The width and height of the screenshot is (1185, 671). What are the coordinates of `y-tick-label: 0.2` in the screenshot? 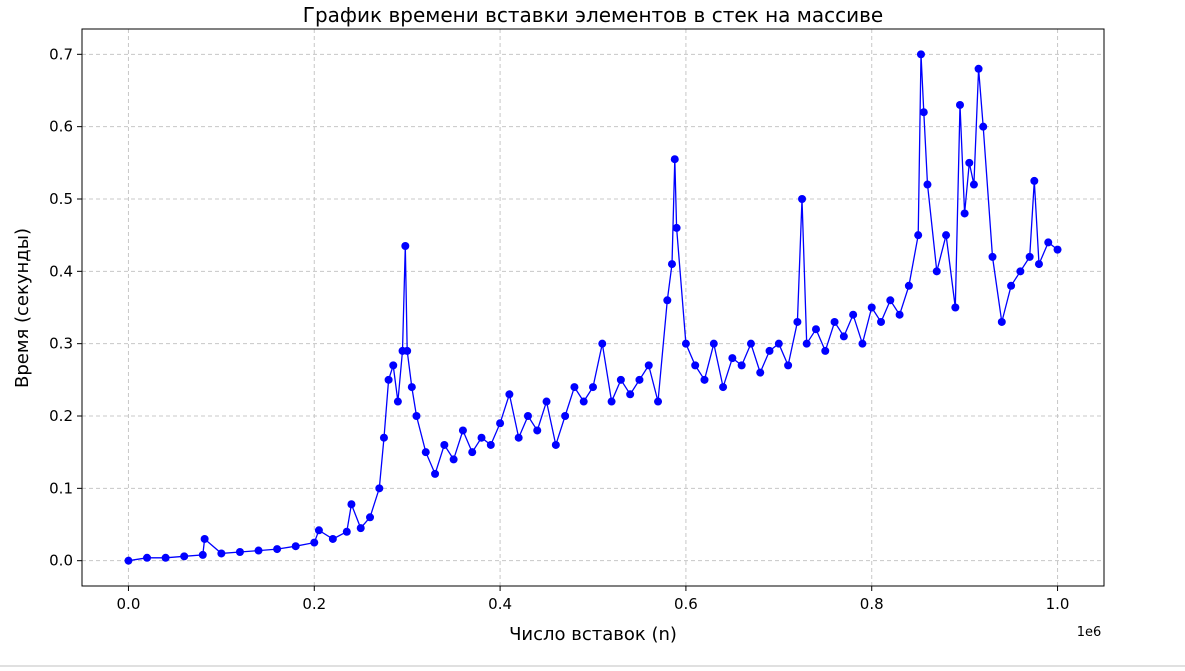 It's located at (61, 416).